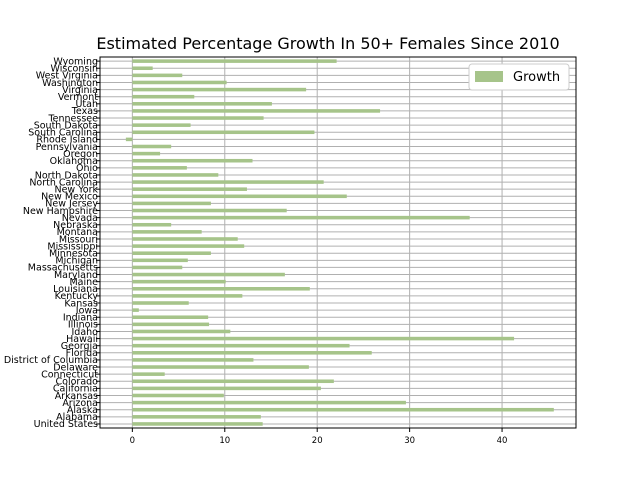 The image size is (640, 480). Describe the element at coordinates (80, 90) in the screenshot. I see `y-tick-label: Virginia` at that location.